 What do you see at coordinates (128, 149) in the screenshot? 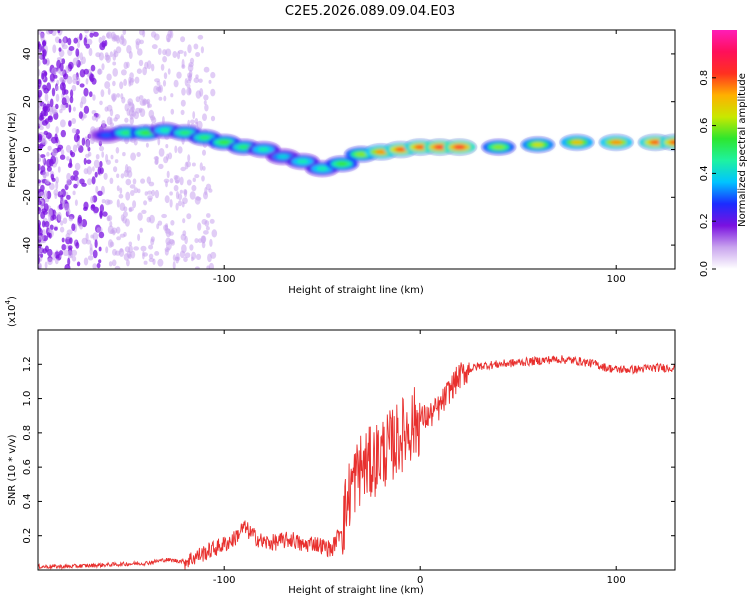
I see `spectrogram-noise` at bounding box center [128, 149].